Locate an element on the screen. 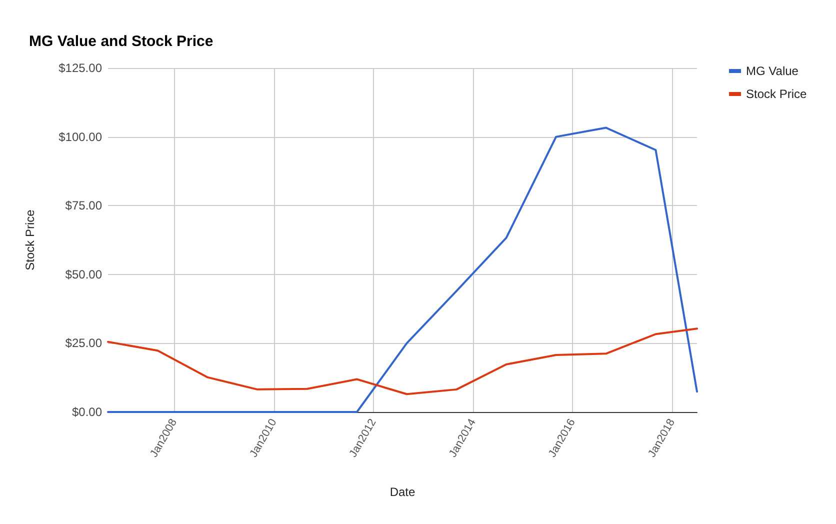 The width and height of the screenshot is (836, 524). y-tick-label: $50.00 is located at coordinates (83, 274).